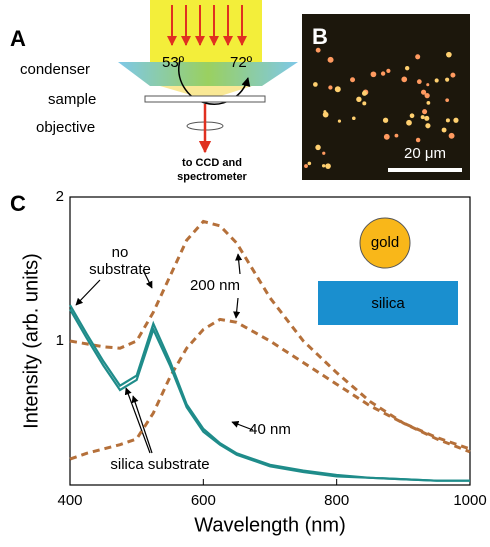 The height and width of the screenshot is (547, 490). What do you see at coordinates (425, 153) in the screenshot?
I see `scale-label: 20 μm` at bounding box center [425, 153].